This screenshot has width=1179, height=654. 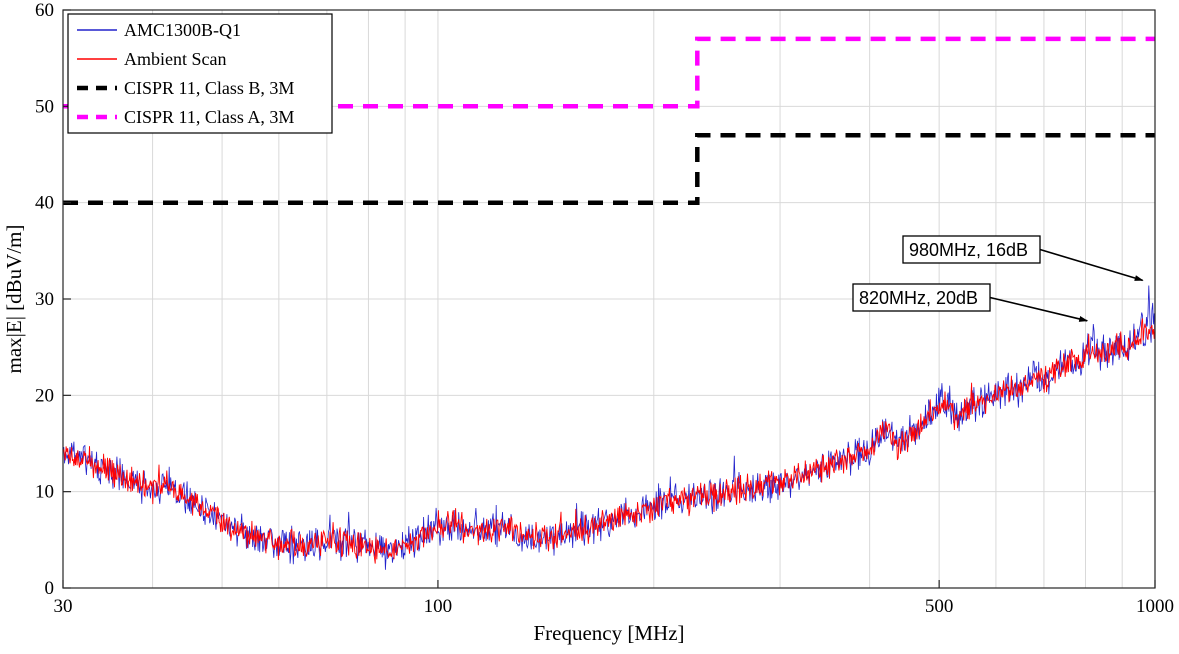 I want to click on x-tick-label: 1000, so click(x=1155, y=606).